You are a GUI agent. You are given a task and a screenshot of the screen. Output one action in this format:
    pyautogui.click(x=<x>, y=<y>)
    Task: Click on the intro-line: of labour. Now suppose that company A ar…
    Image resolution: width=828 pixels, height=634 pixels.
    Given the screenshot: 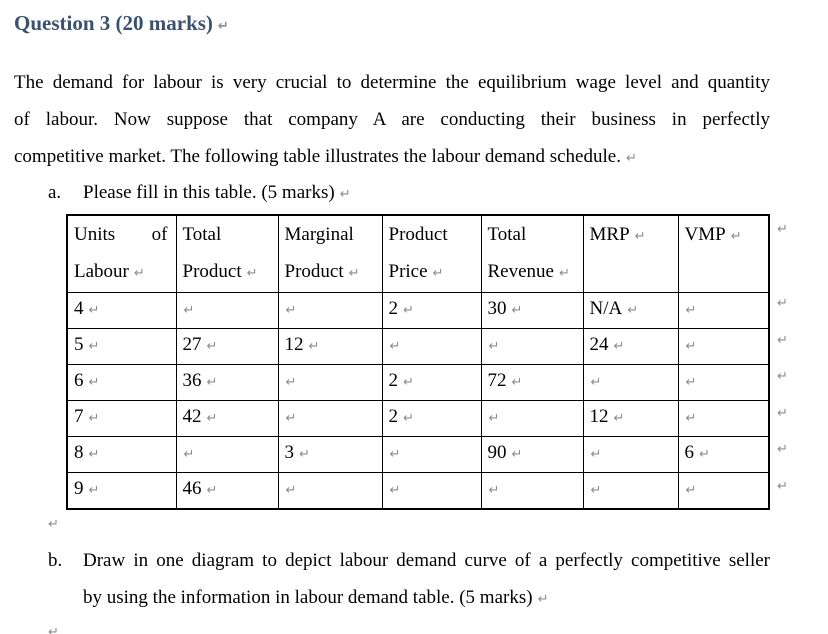 What is the action you would take?
    pyautogui.click(x=392, y=119)
    